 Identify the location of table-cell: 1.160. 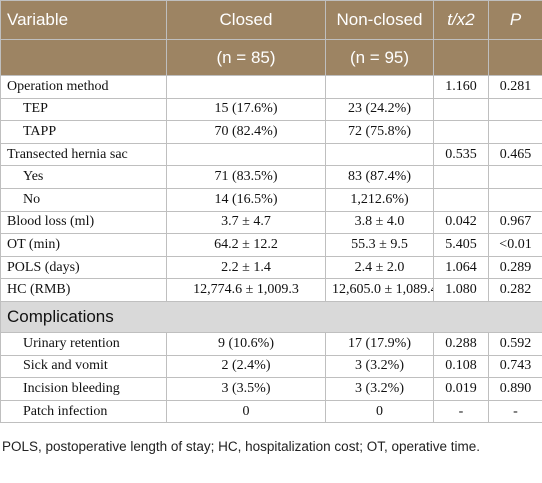
(461, 87).